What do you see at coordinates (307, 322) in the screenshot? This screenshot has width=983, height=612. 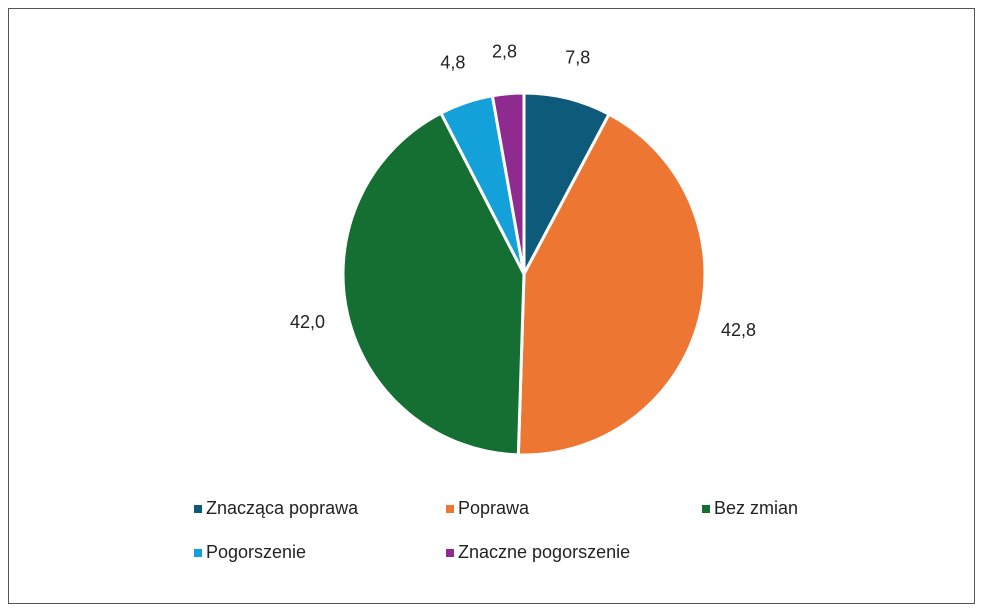 I see `data-label: 42,0` at bounding box center [307, 322].